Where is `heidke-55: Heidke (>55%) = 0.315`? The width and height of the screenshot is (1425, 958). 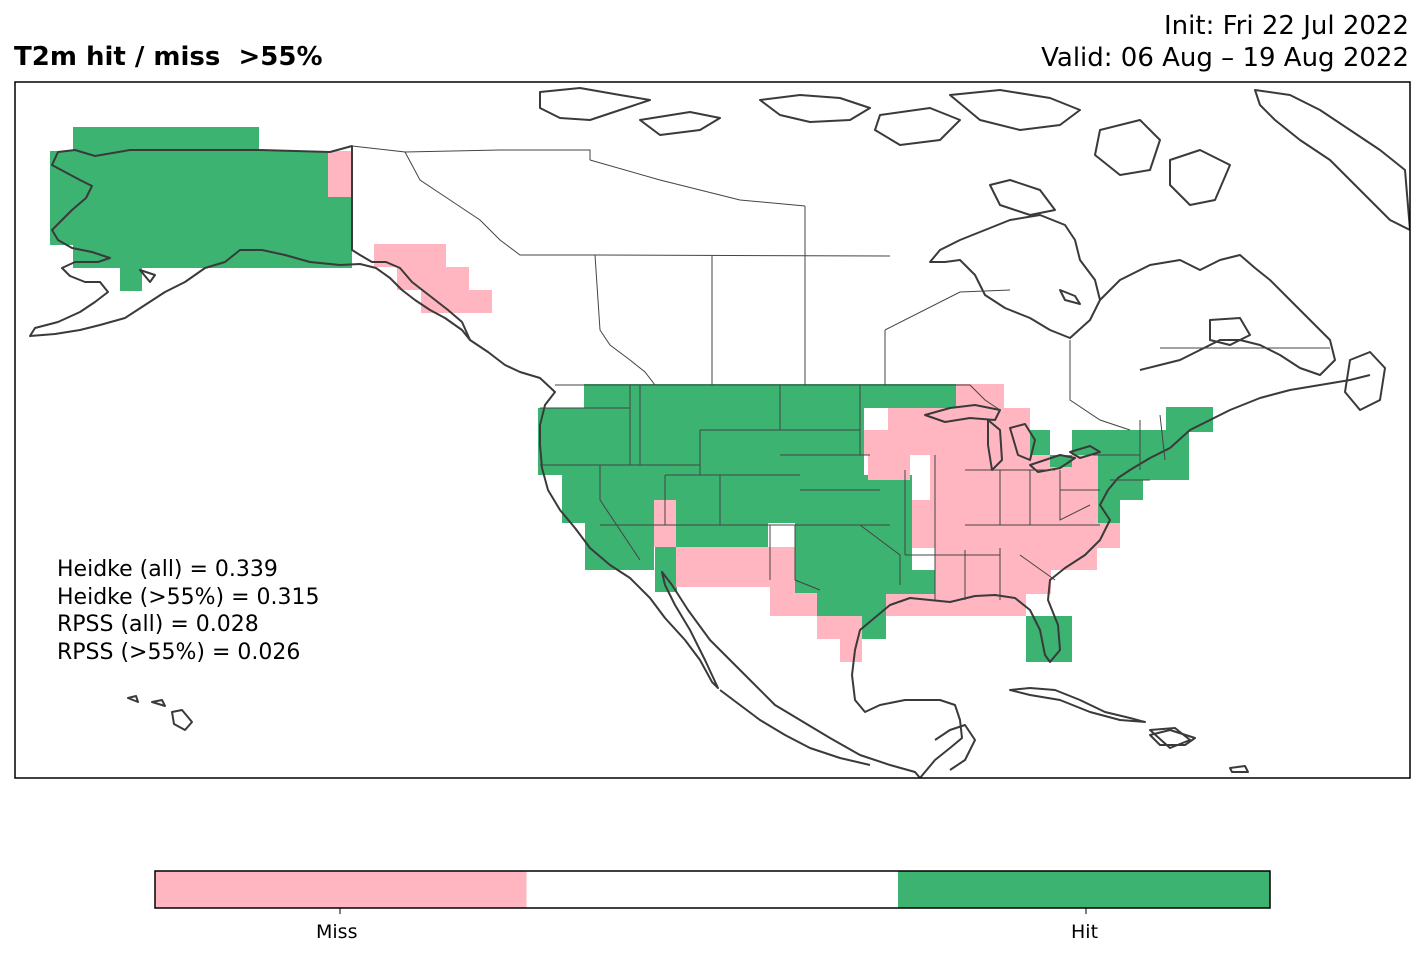 heidke-55: Heidke (>55%) = 0.315 is located at coordinates (188, 597).